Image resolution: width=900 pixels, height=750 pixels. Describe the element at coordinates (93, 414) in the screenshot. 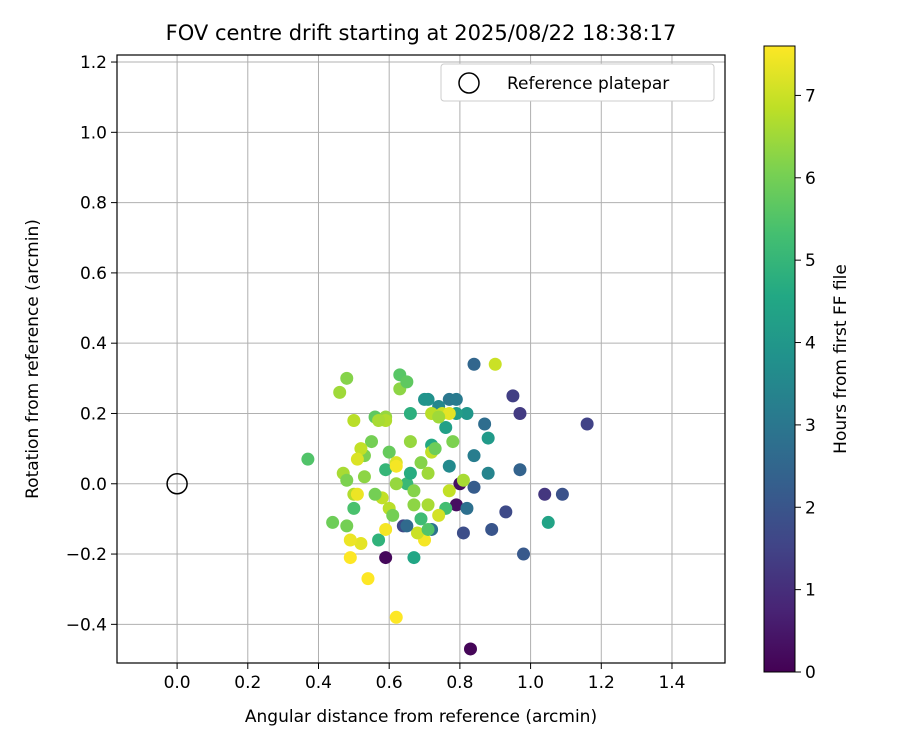

I see `y-tick-label: 0.2` at that location.